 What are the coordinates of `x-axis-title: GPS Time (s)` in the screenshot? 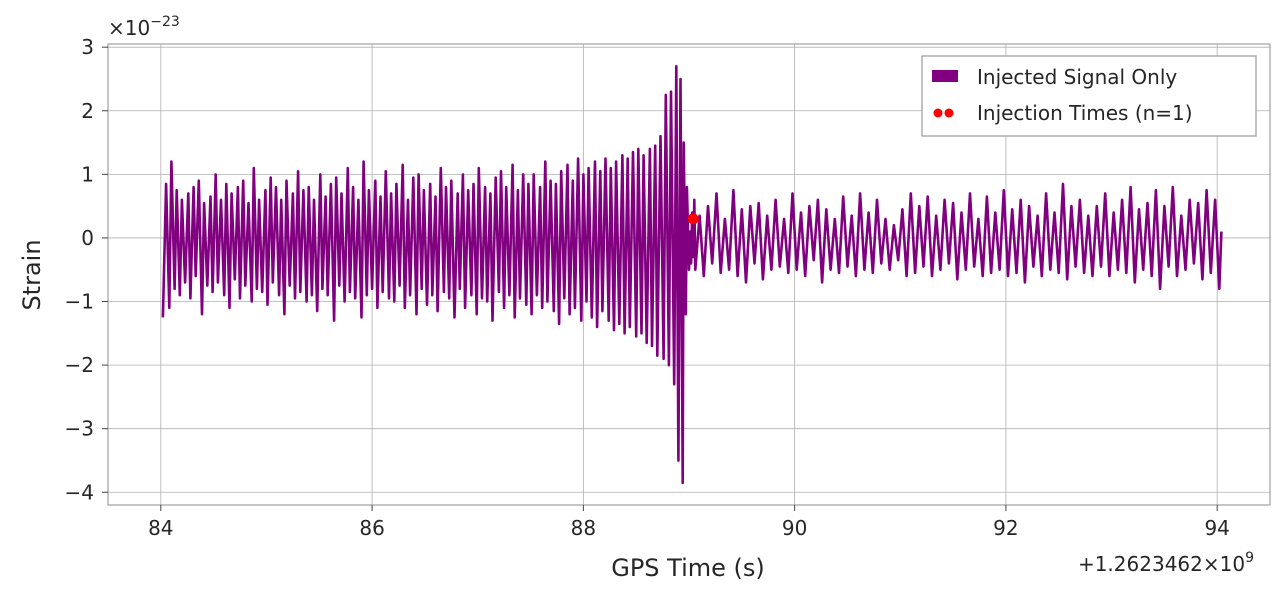 It's located at (688, 568).